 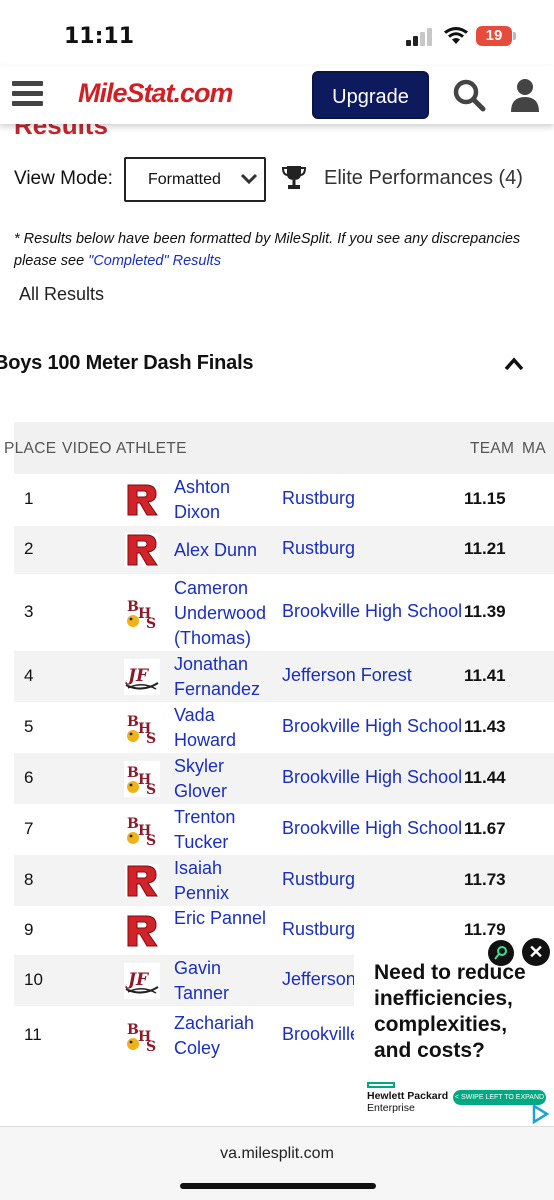 I want to click on url-text: va.milesplit.com, so click(x=277, y=1153).